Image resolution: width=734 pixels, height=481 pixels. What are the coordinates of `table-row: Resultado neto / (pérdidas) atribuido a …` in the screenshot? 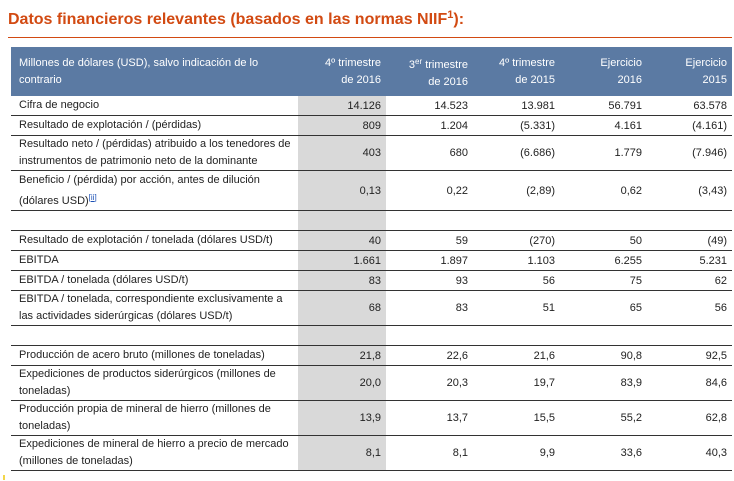 It's located at (371, 153).